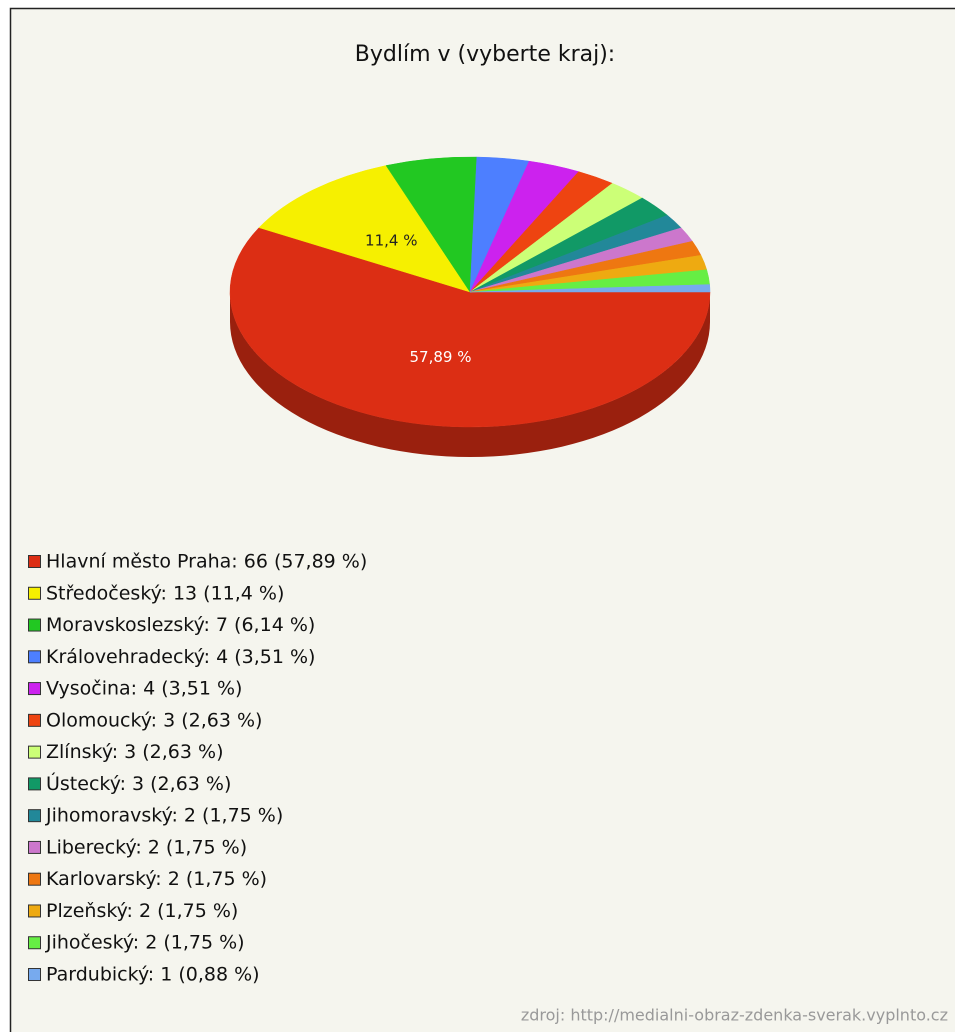 The width and height of the screenshot is (955, 1032). What do you see at coordinates (153, 975) in the screenshot?
I see `legend-label: Pardubický: 1 (0,88 %)` at bounding box center [153, 975].